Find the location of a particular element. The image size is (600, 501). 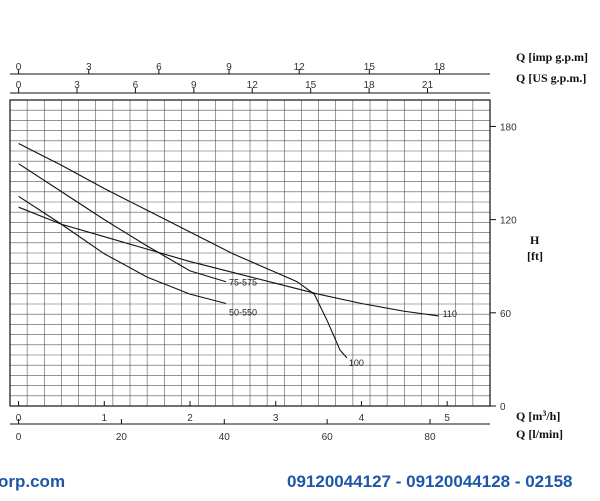

imp-tick-label: 3 is located at coordinates (89, 67).